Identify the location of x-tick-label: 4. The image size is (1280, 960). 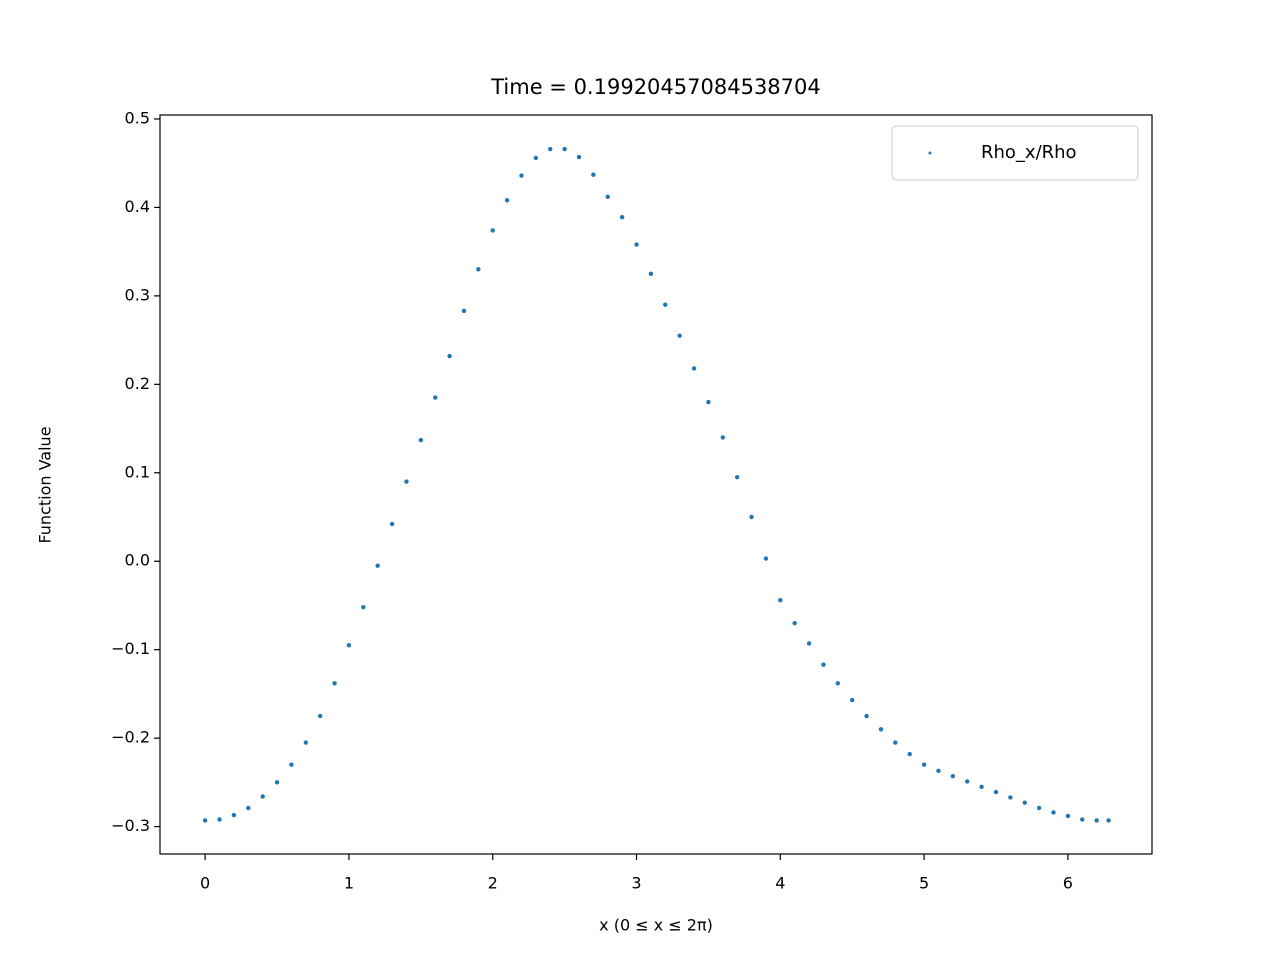
(780, 883).